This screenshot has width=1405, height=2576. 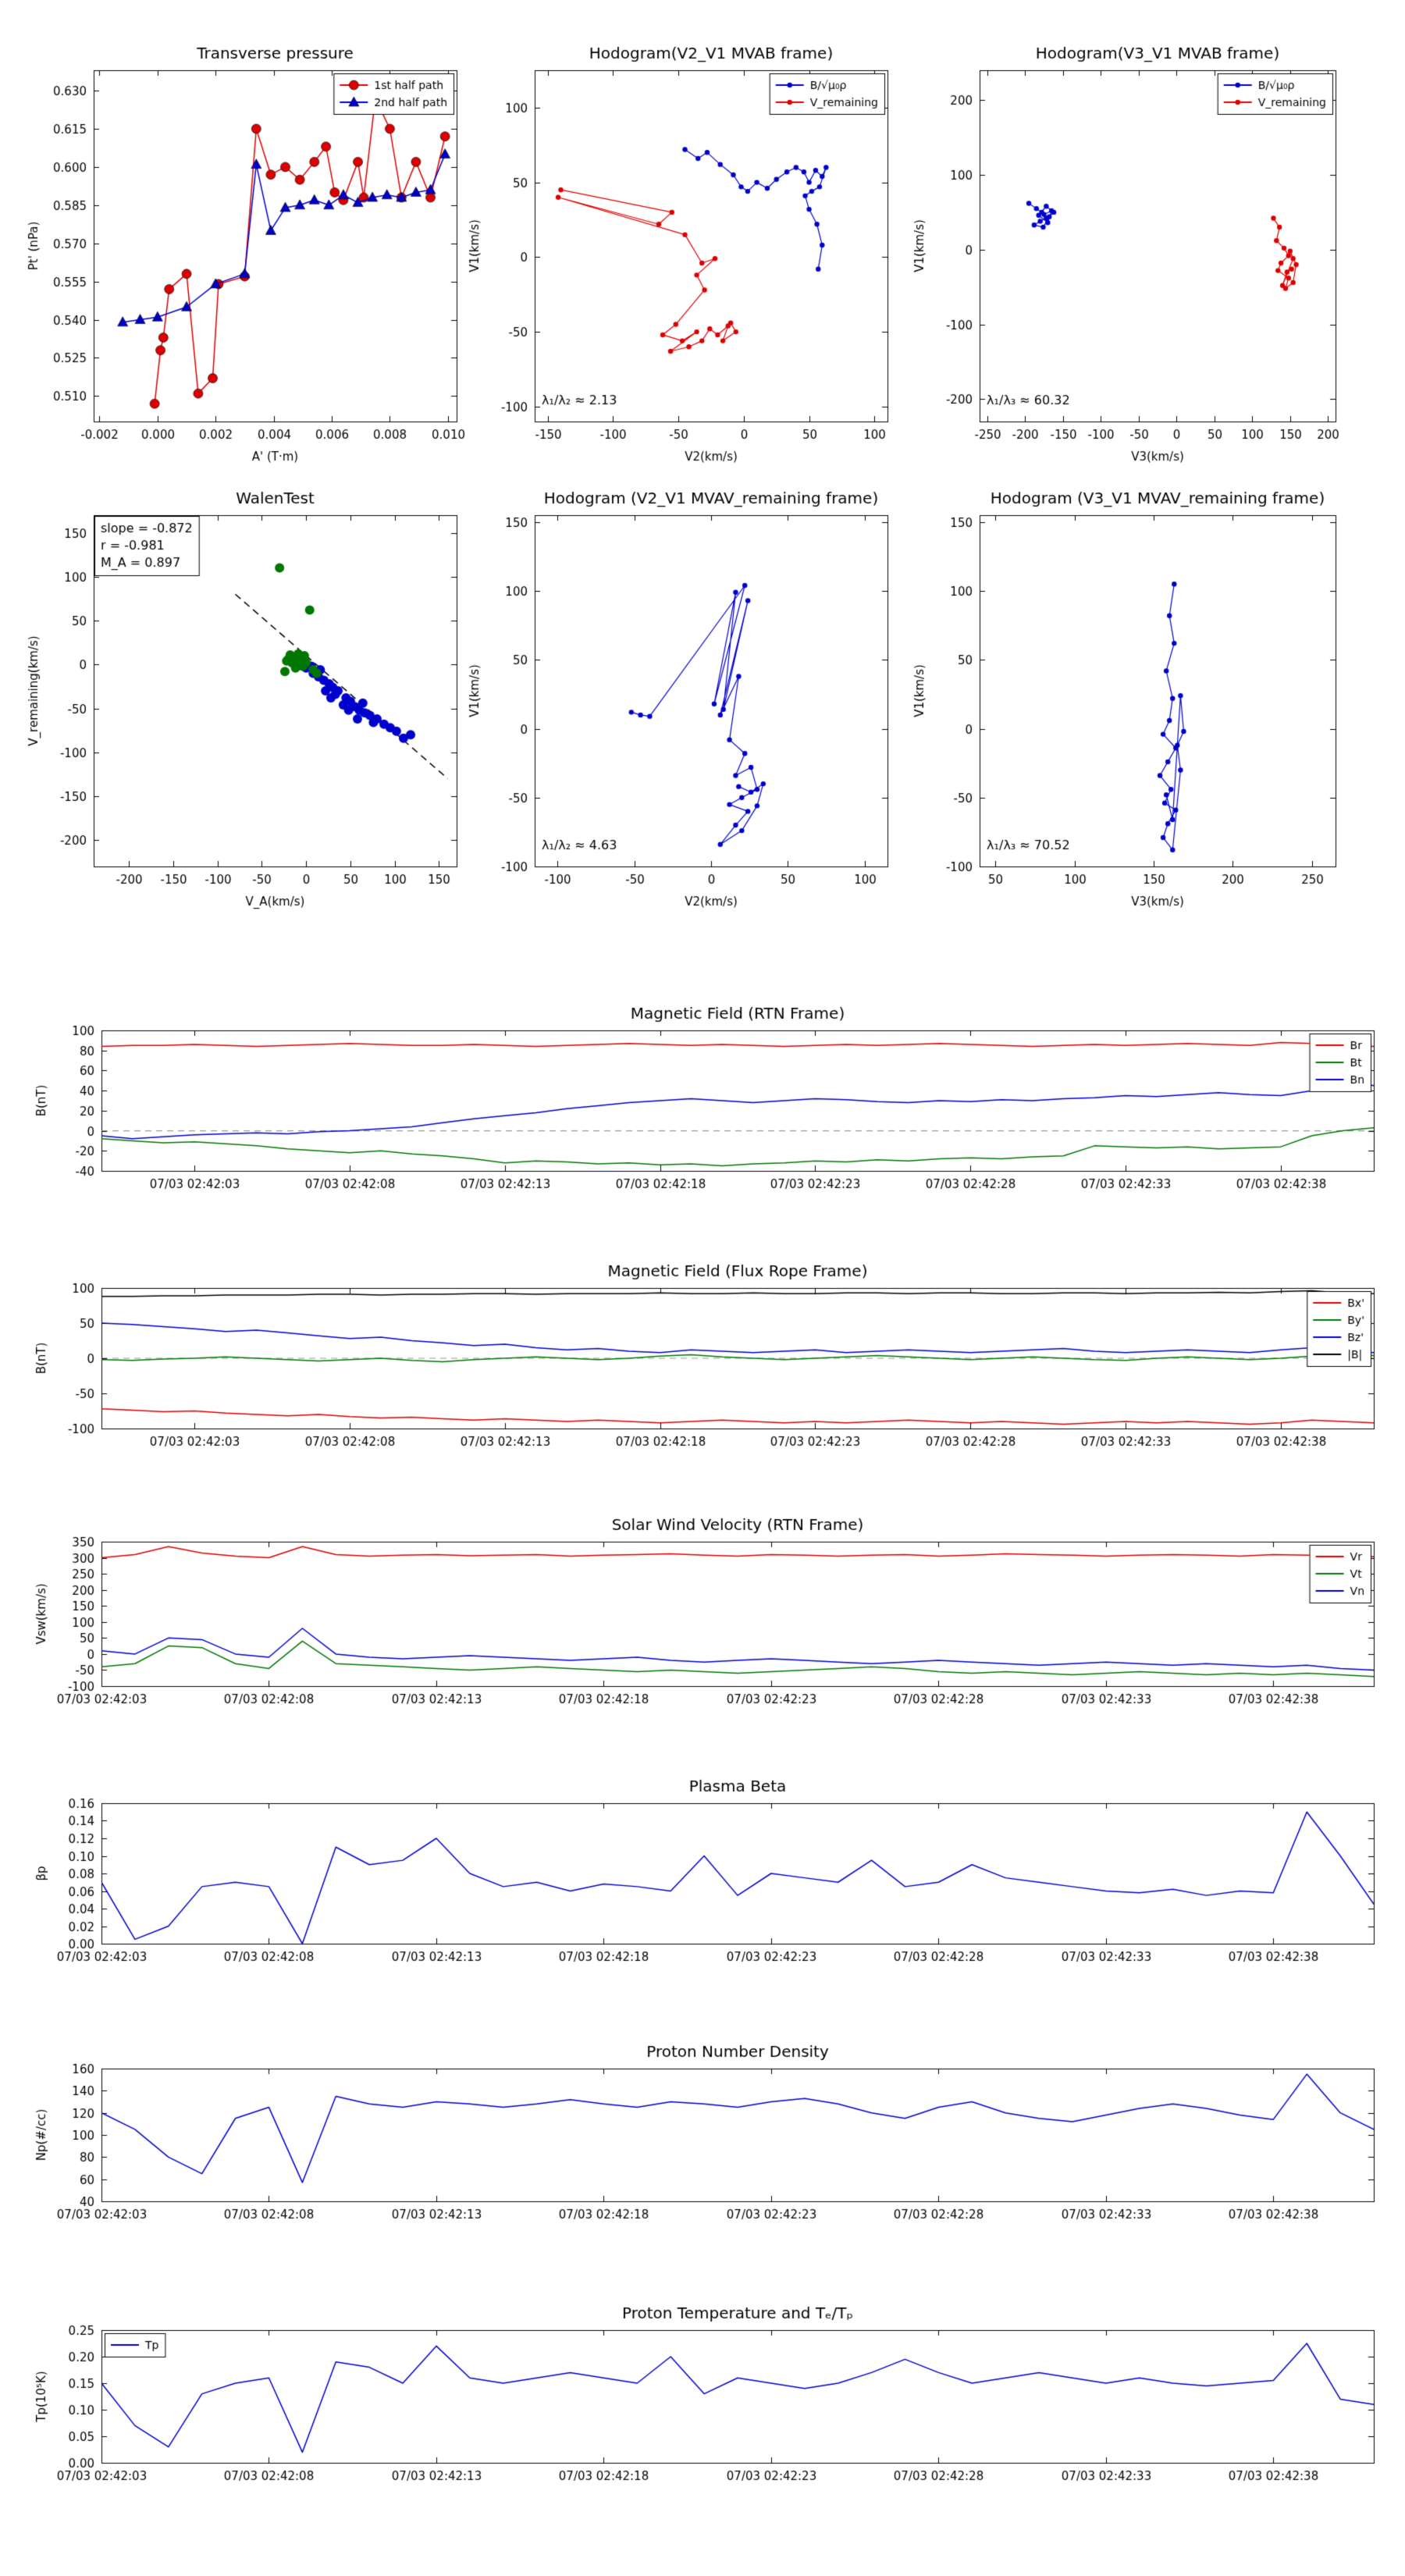 I want to click on transverse-pressure-chart, so click(x=244, y=250).